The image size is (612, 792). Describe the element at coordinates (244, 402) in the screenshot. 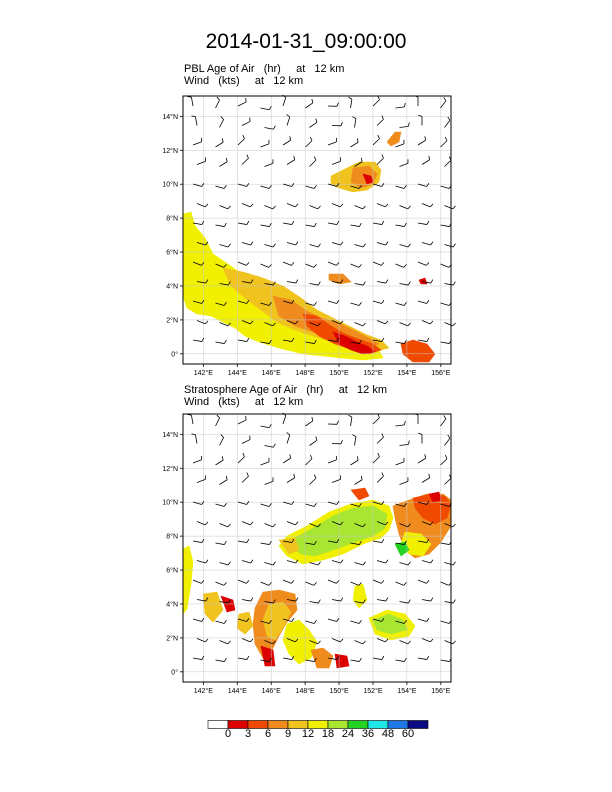

I see `panel2-title-line2: Wind (kts) at 12 km` at that location.